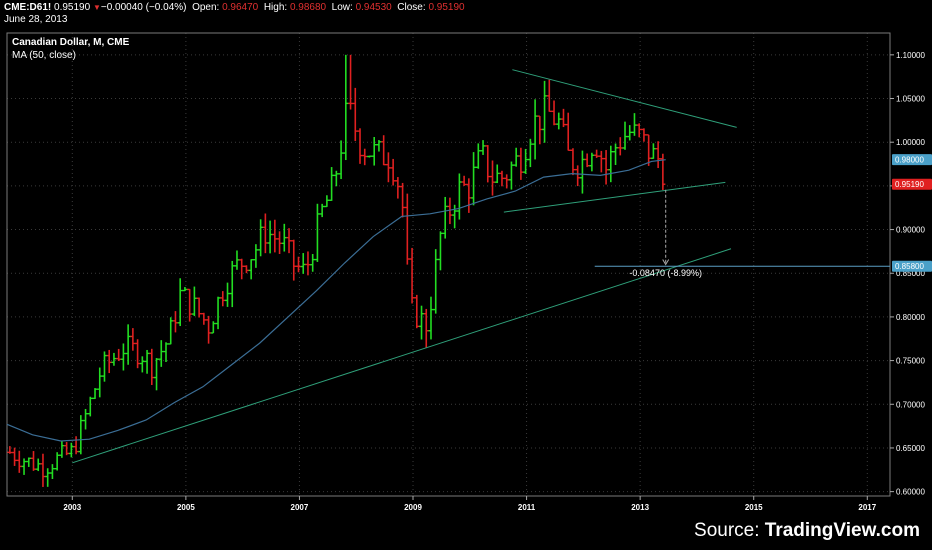  I want to click on y-tick-label: 0.60000, so click(910, 492).